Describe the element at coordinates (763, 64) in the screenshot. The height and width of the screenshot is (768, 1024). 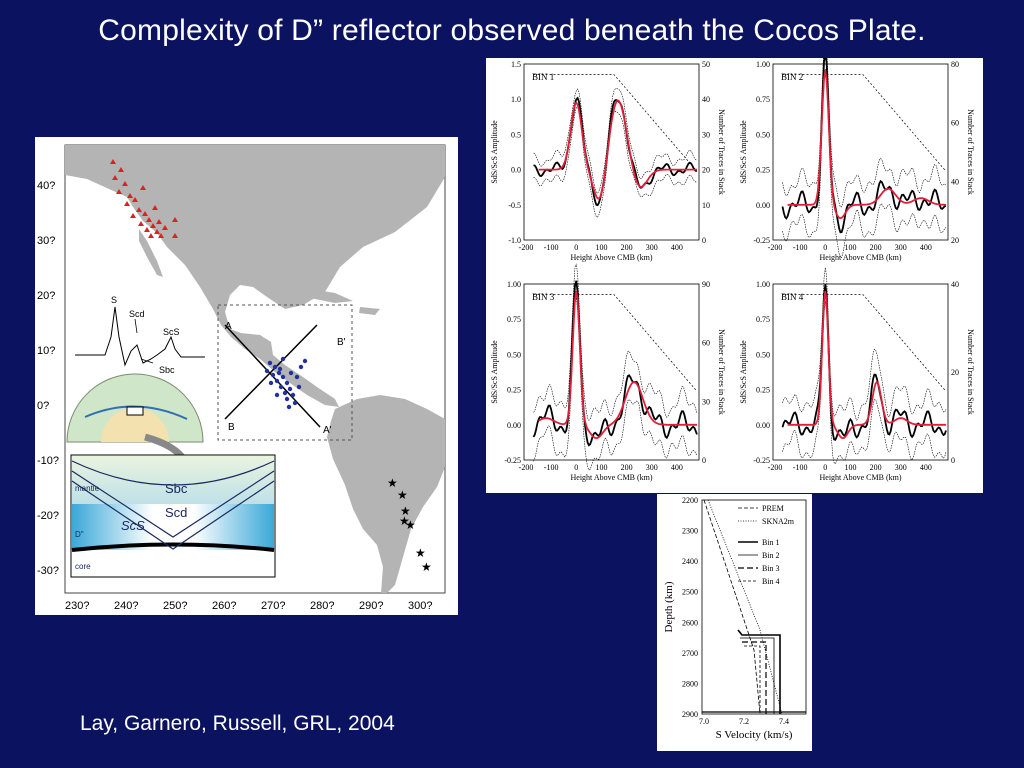
I see `y-tick-label: 1.00` at that location.